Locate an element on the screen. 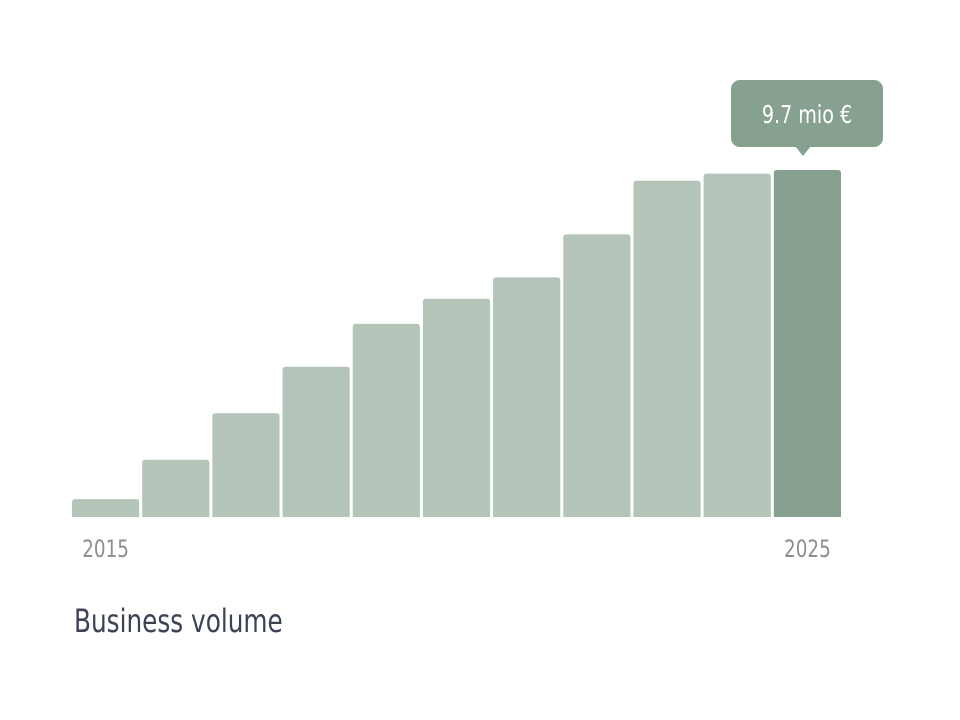 The image size is (960, 720). bar-2023 is located at coordinates (667, 348).